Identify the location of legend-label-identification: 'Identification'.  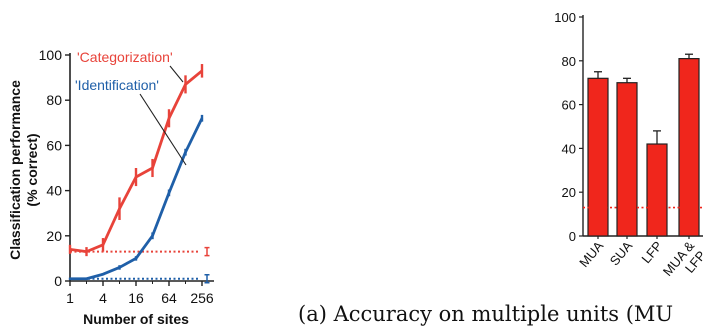
(117, 85).